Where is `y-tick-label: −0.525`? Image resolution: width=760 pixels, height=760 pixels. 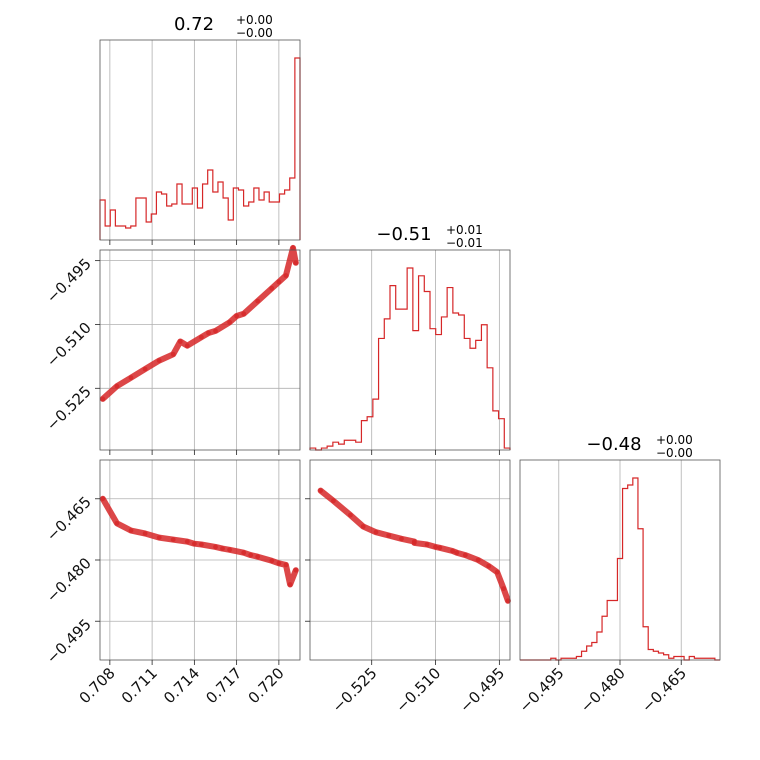
y-tick-label: −0.525 is located at coordinates (69, 408).